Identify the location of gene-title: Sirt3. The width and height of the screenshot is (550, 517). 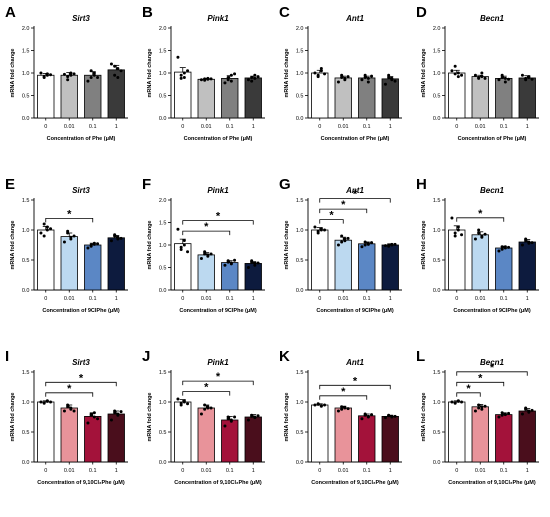
(81, 362).